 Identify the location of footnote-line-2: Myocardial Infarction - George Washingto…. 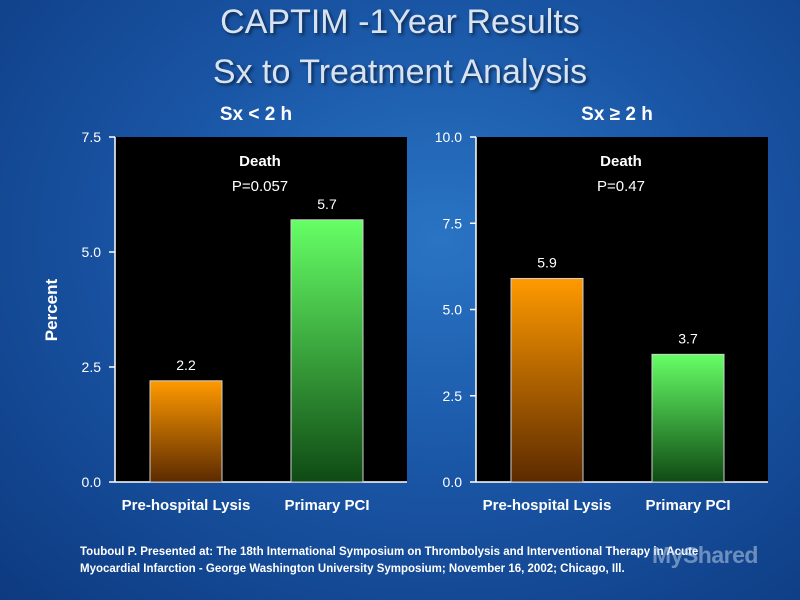
(352, 569).